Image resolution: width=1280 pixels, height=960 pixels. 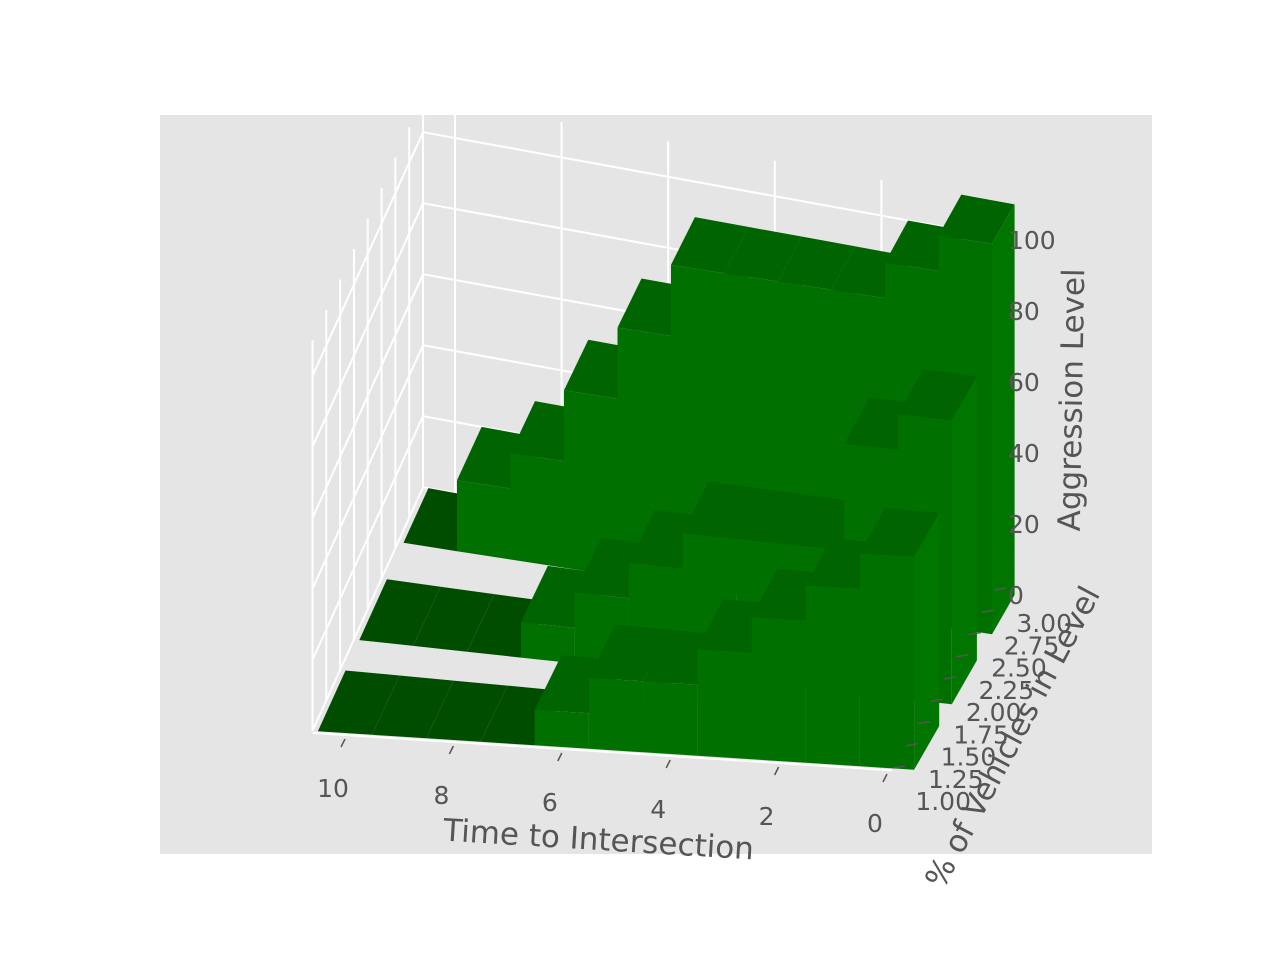 I want to click on y-tick-label: 1.25, so click(x=956, y=779).